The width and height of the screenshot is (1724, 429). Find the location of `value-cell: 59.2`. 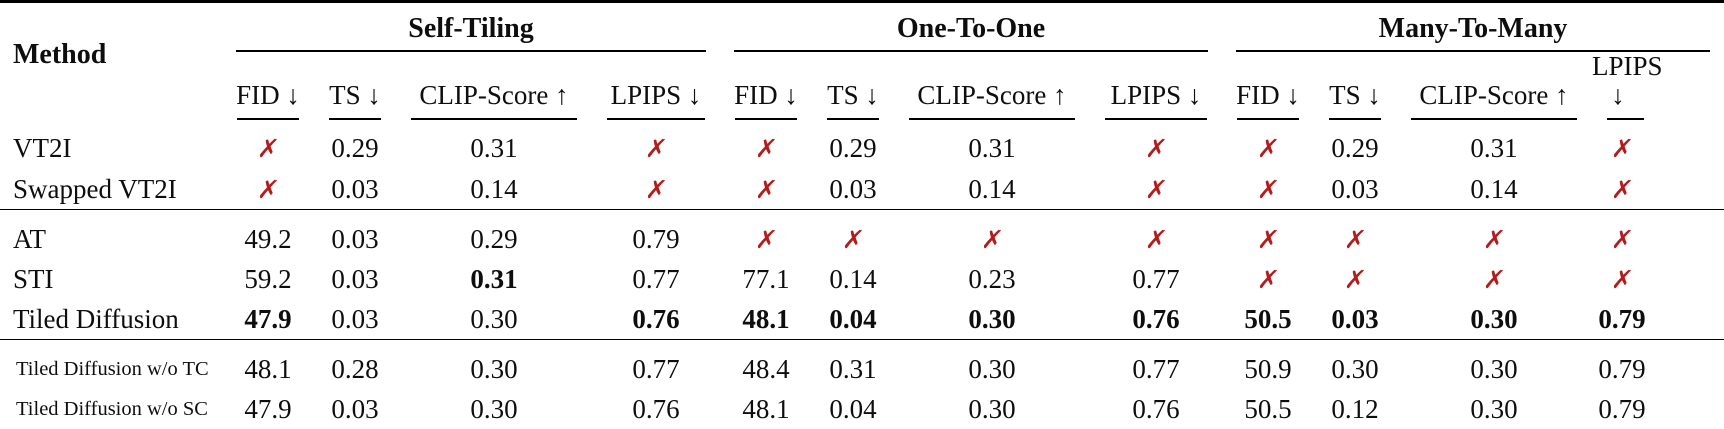

value-cell: 59.2 is located at coordinates (268, 279).